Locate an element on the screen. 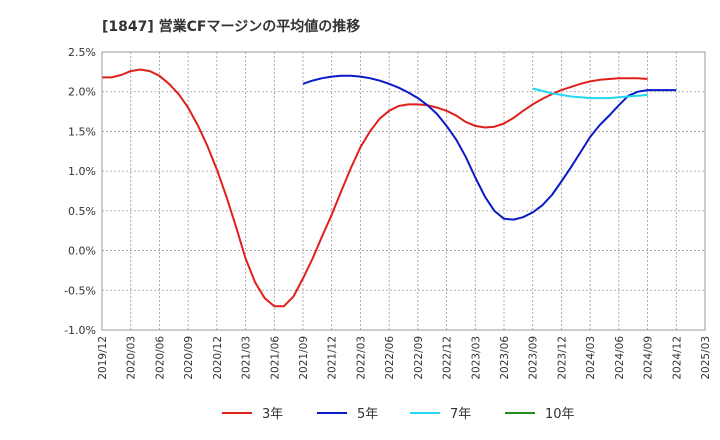 The image size is (720, 440). x-tick-label: 2019/12 is located at coordinates (103, 358).